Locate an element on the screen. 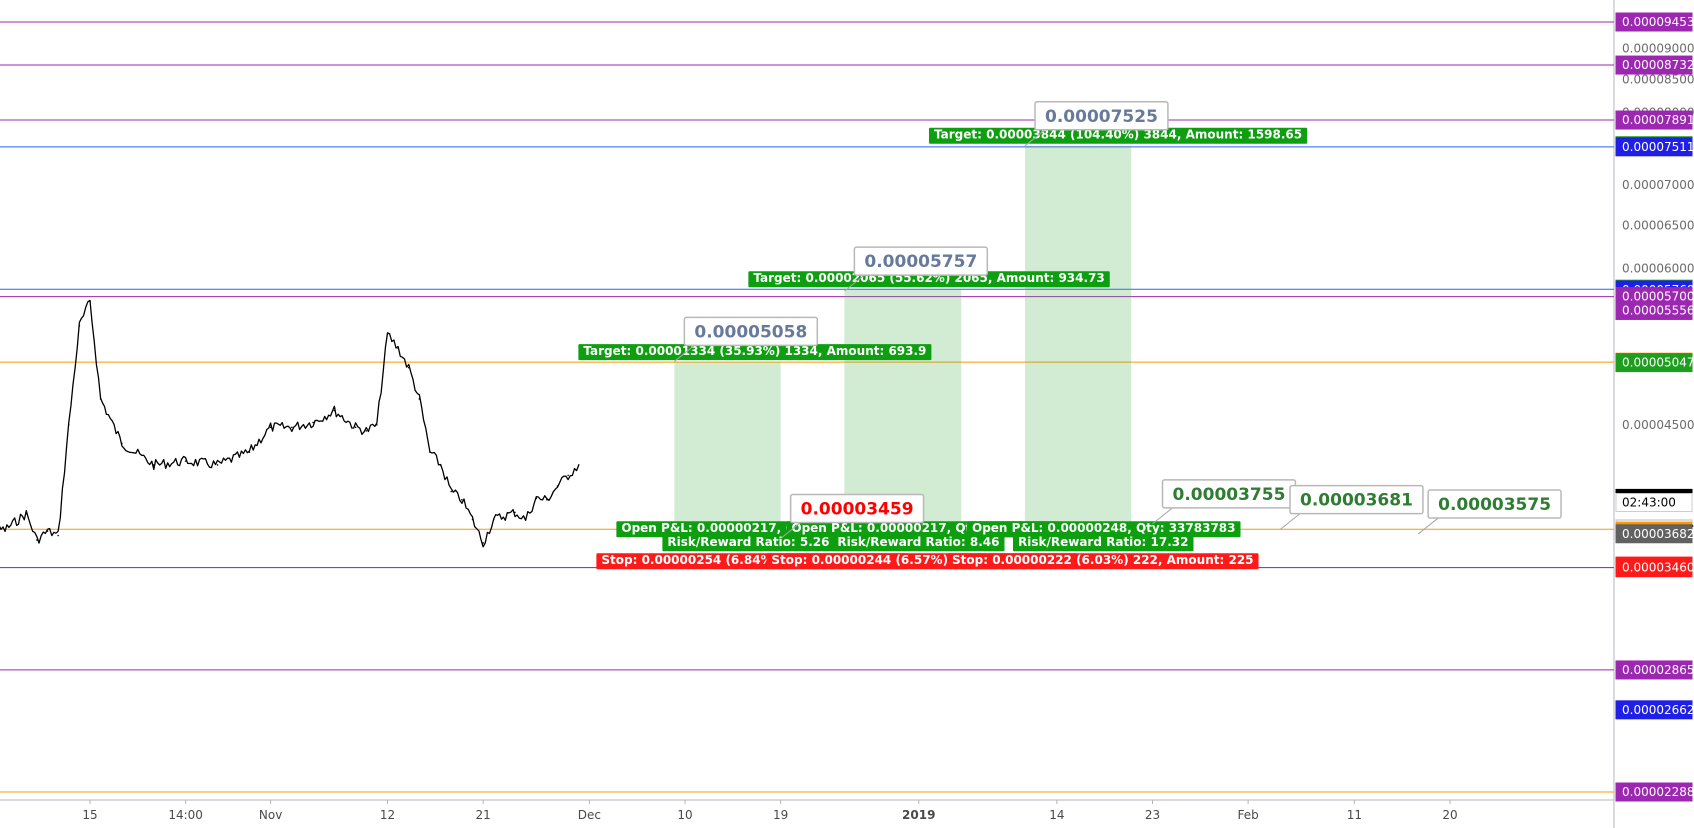  axis-price-label-text-0: 0.00009453 is located at coordinates (1658, 22).